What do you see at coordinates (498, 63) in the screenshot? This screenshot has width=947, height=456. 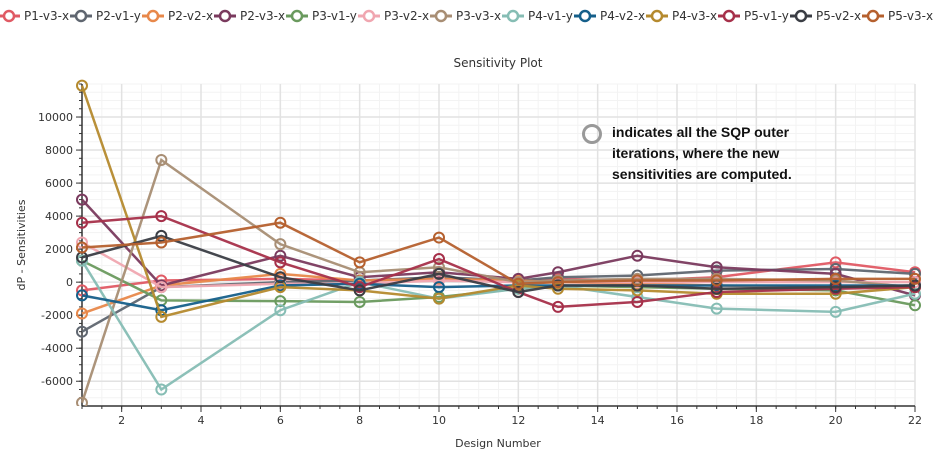 I see `chart-title: Sensitivity Plot` at bounding box center [498, 63].